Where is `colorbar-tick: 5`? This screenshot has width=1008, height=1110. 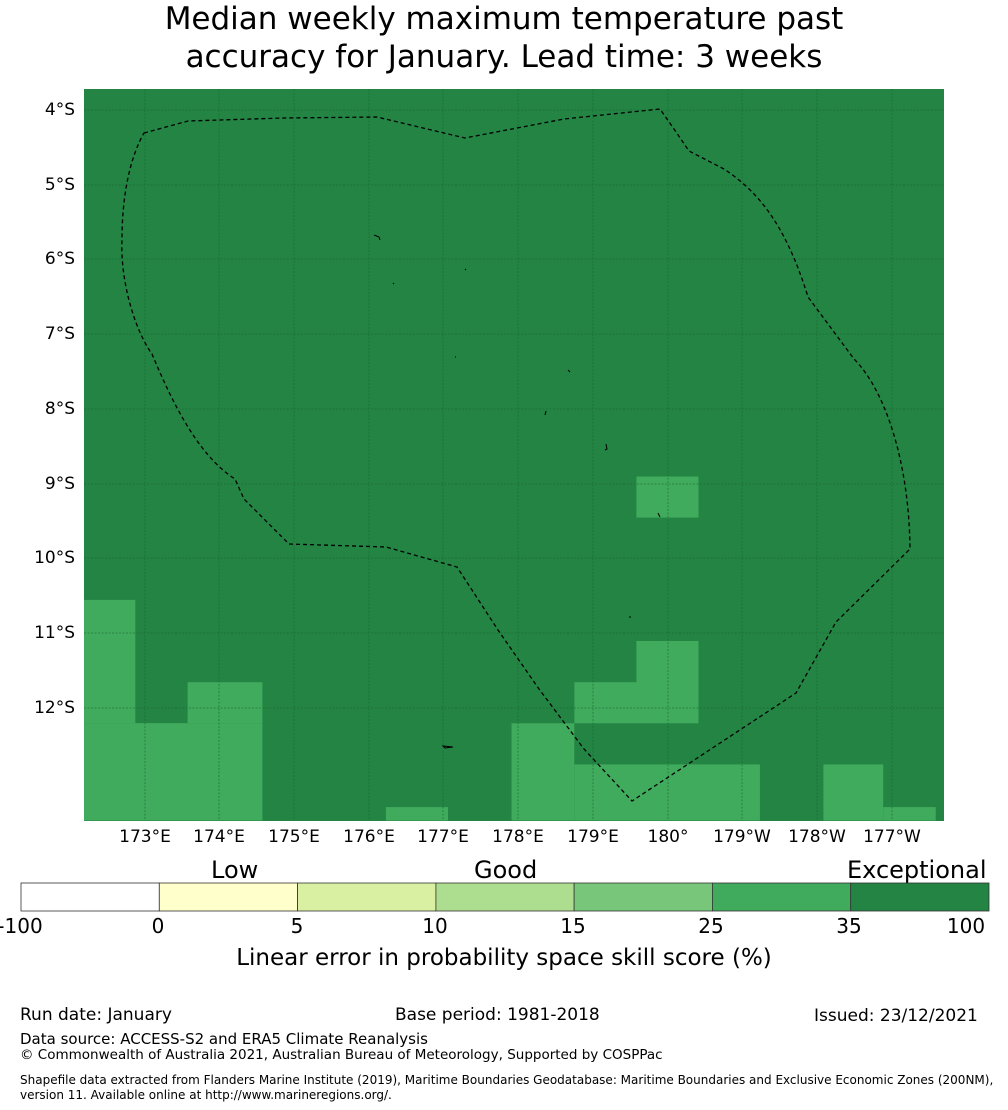
colorbar-tick: 5 is located at coordinates (297, 926).